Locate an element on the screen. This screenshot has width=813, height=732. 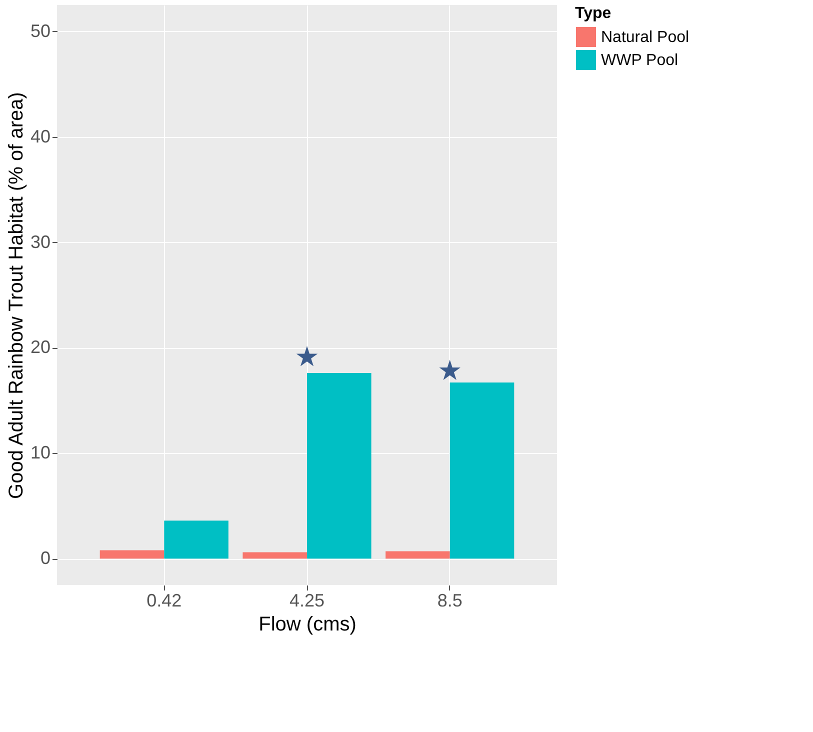
y-tick-label: 50 is located at coordinates (40, 30).